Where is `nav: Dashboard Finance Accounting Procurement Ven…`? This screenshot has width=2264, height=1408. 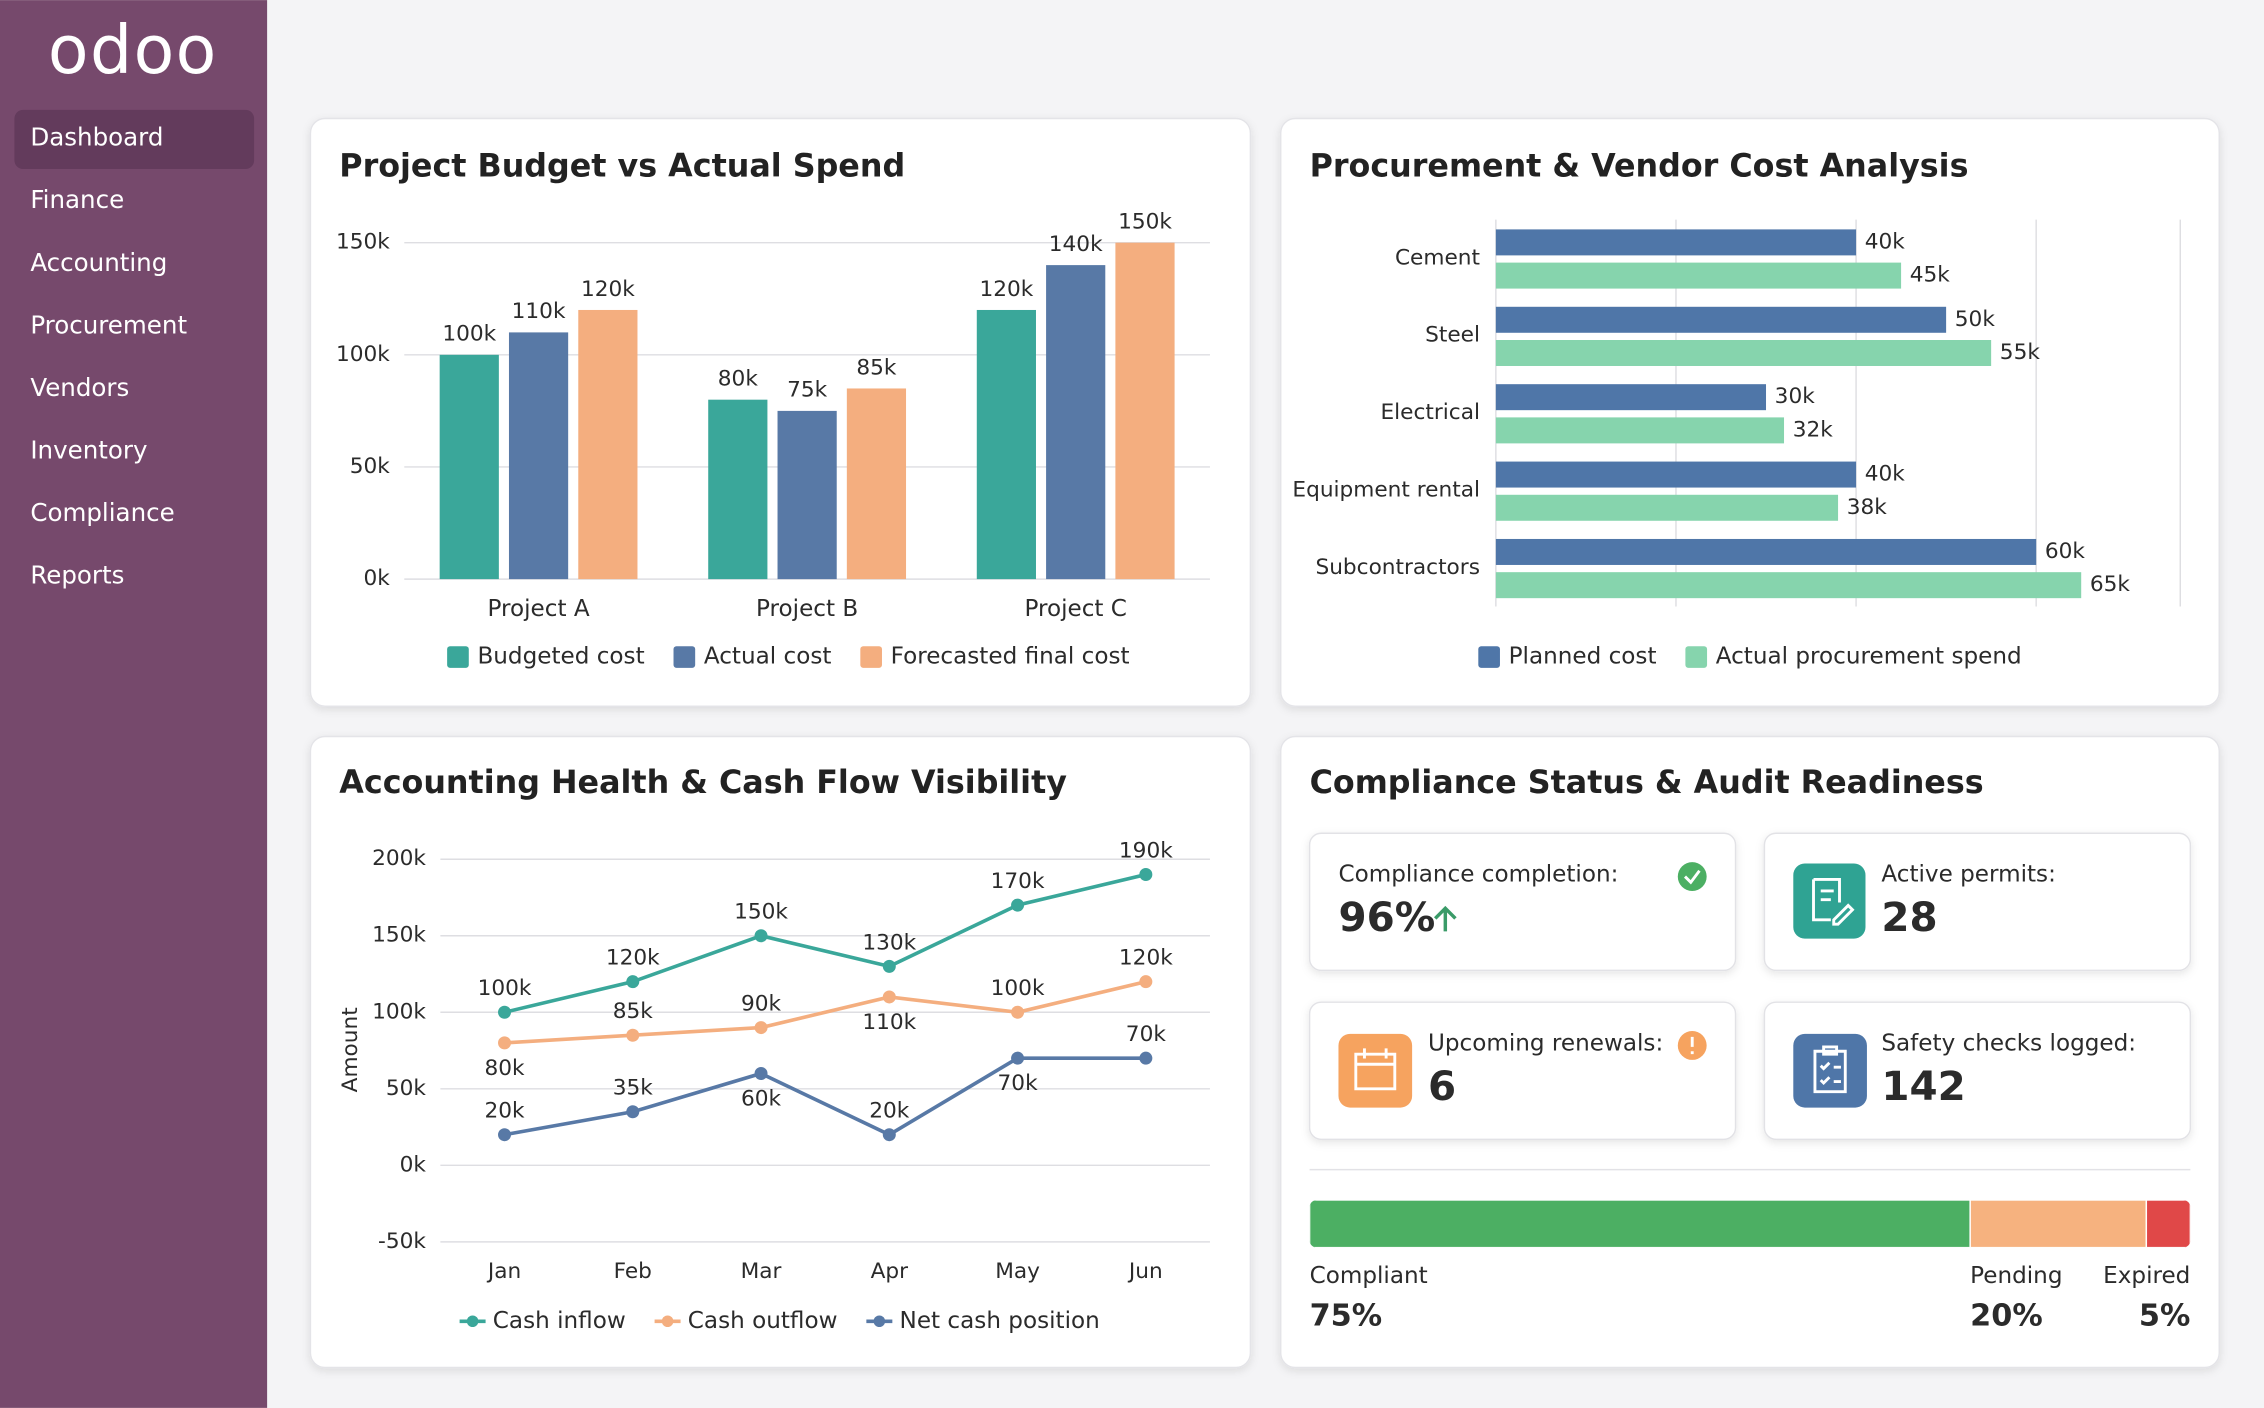
nav: Dashboard Finance Accounting Procurement Ven… is located at coordinates (134, 349).